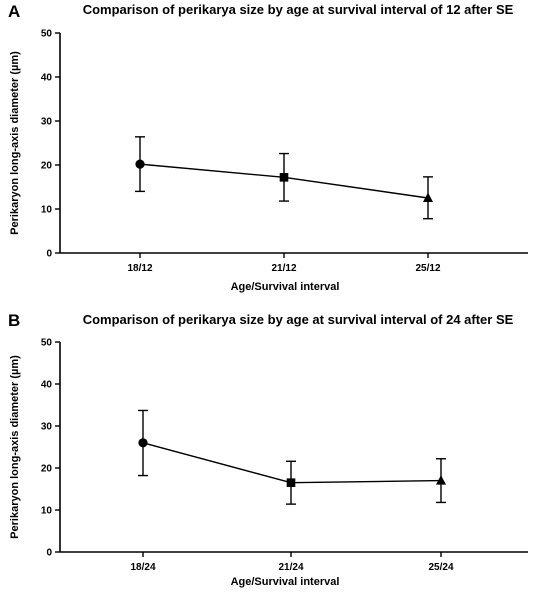 The width and height of the screenshot is (550, 596). What do you see at coordinates (440, 567) in the screenshot?
I see `x-tick-label: 25/24` at bounding box center [440, 567].